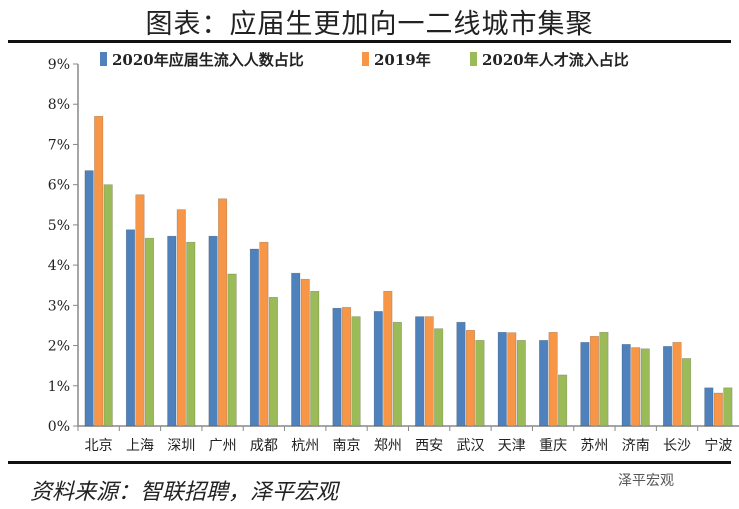  I want to click on y-tick-label: 9%, so click(59, 65).